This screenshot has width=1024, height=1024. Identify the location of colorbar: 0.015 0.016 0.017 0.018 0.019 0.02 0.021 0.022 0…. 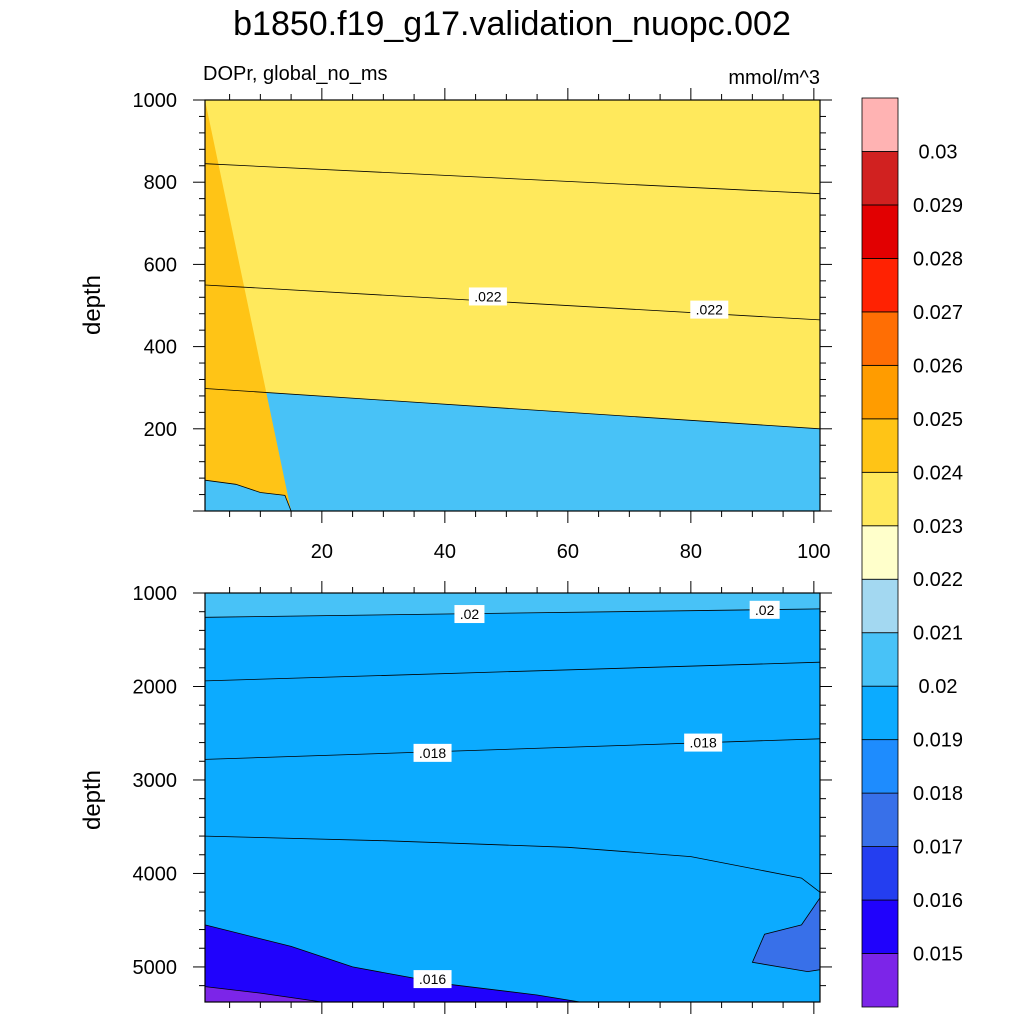
(912, 552).